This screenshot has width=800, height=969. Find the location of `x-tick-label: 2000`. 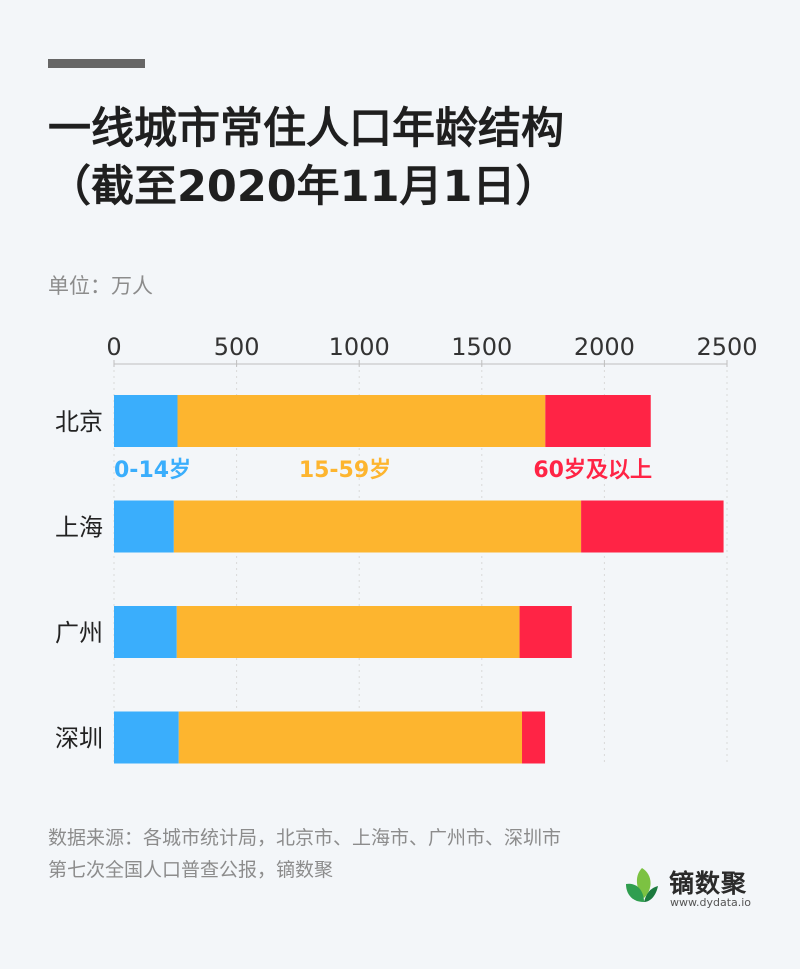

x-tick-label: 2000 is located at coordinates (604, 347).